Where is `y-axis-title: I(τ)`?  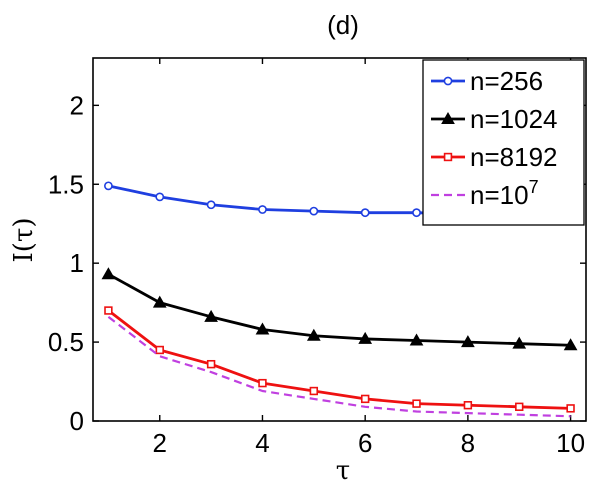
y-axis-title: I(τ) is located at coordinates (24, 240).